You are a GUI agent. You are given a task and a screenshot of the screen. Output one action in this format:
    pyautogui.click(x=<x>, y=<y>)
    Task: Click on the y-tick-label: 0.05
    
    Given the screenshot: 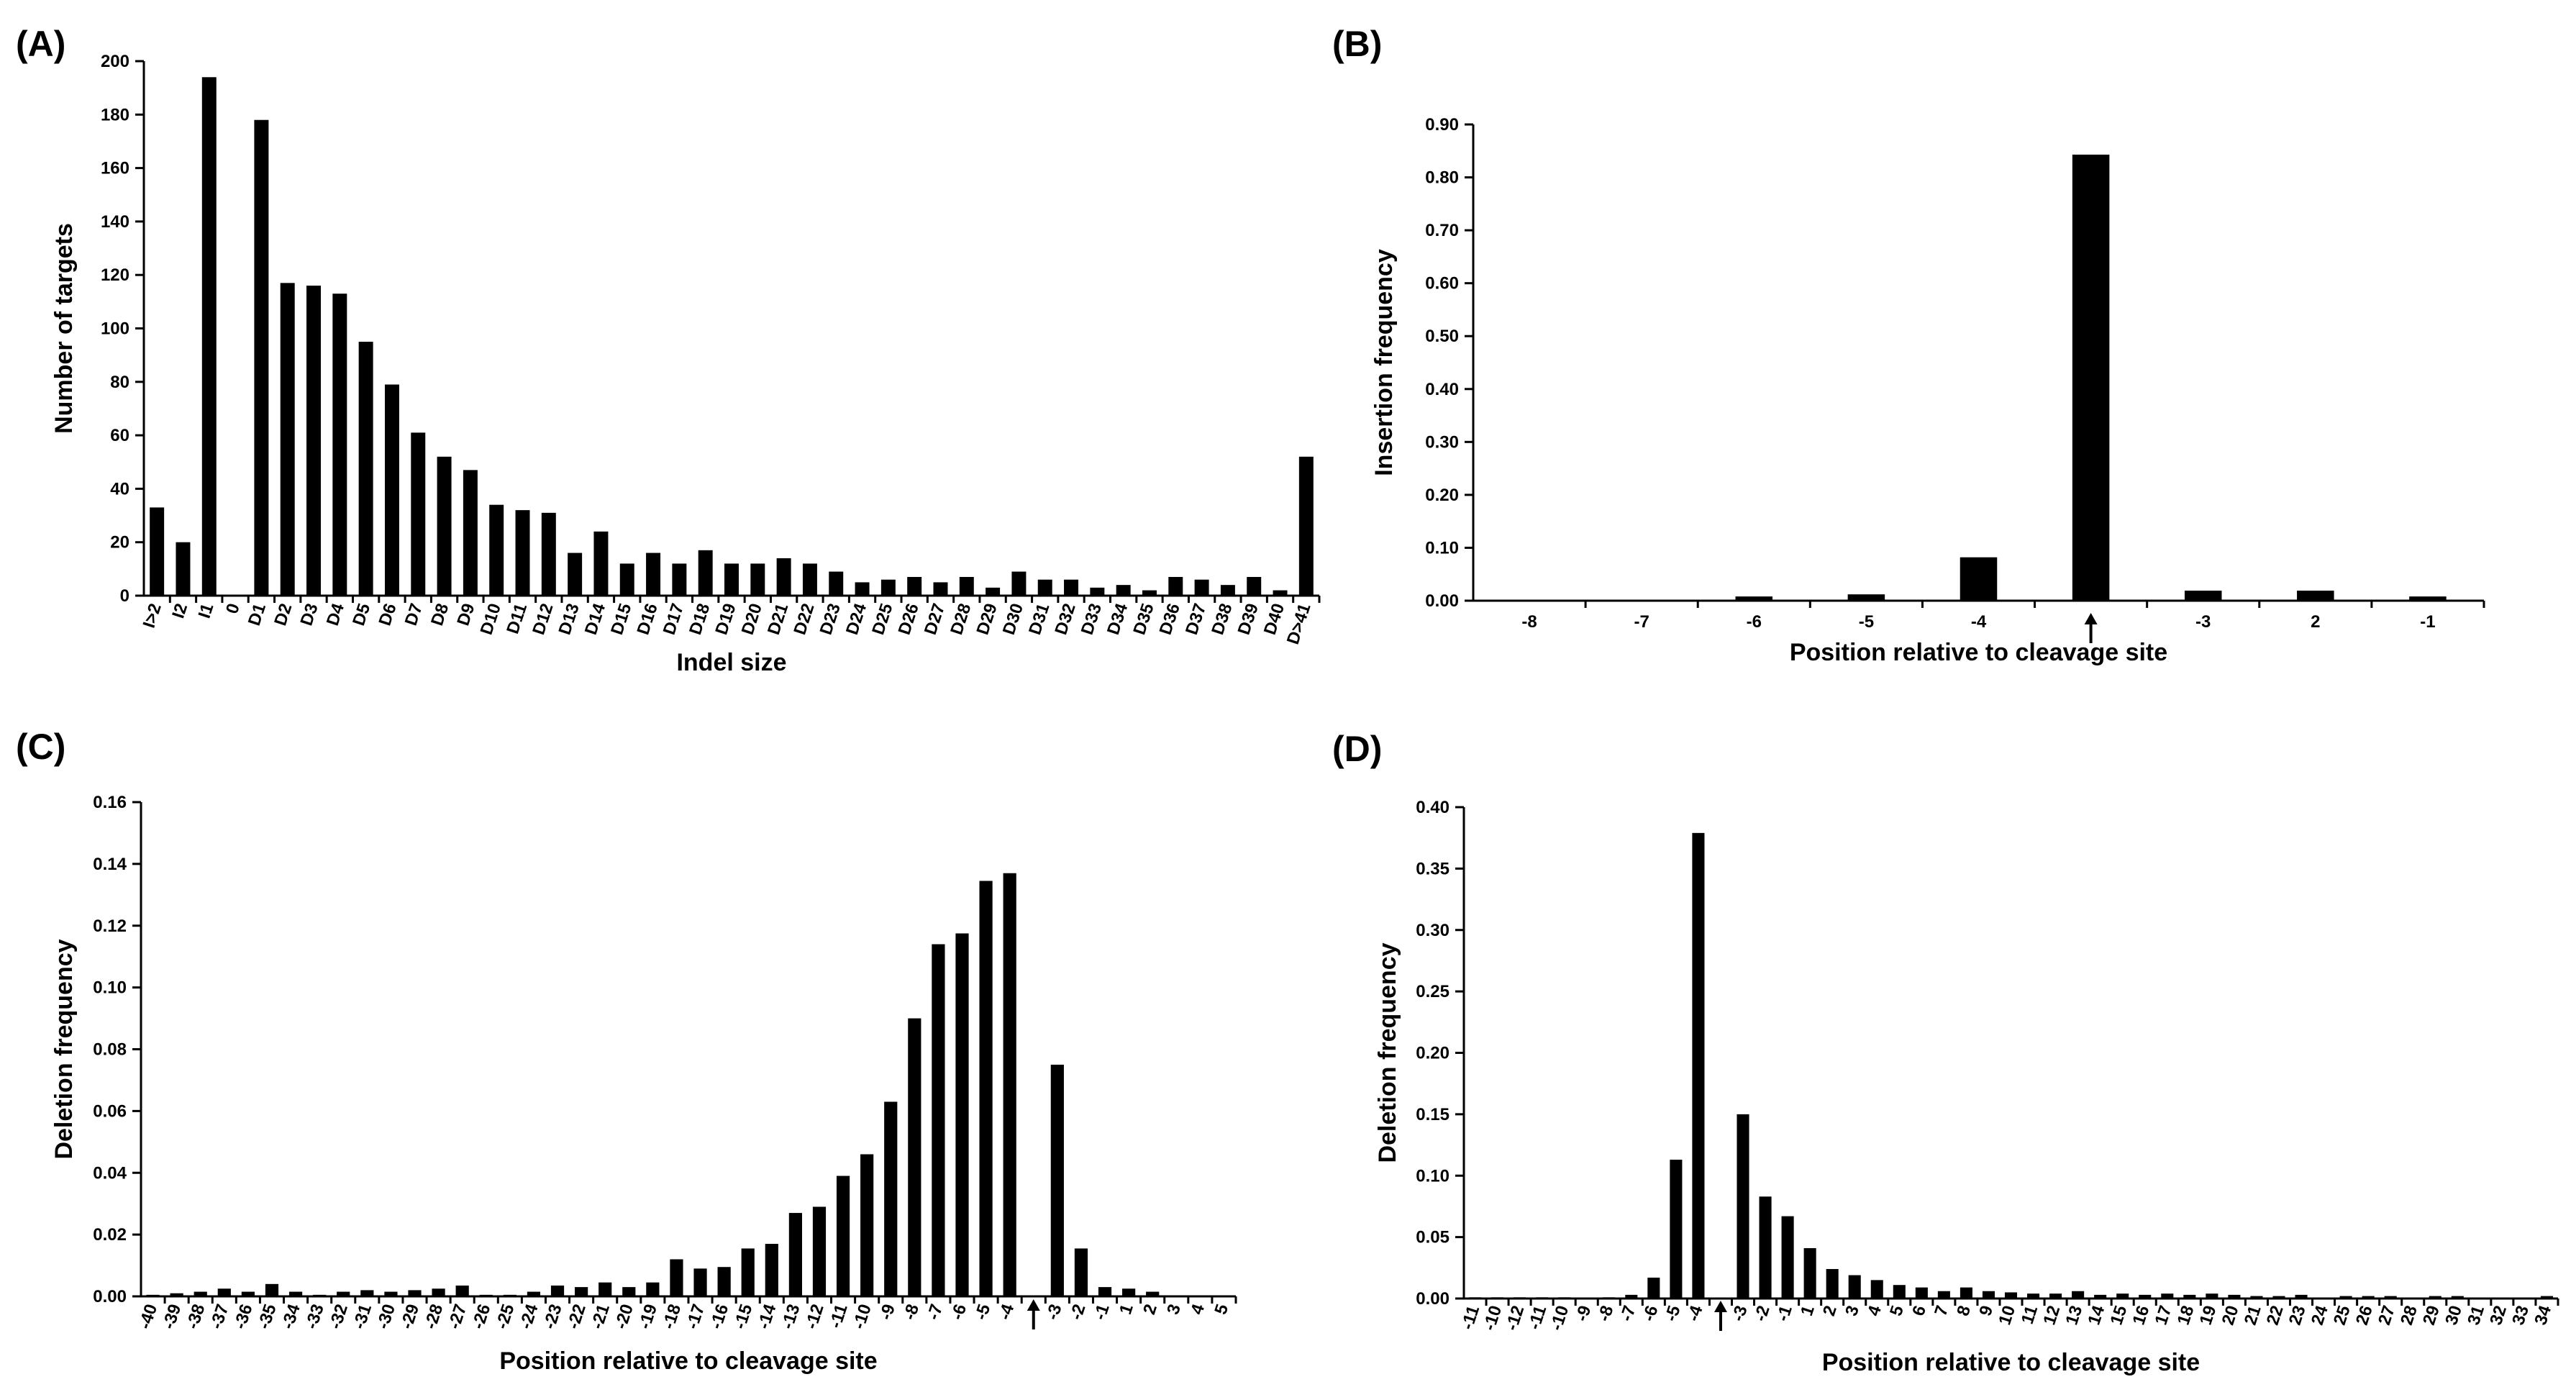 What is the action you would take?
    pyautogui.click(x=1432, y=1237)
    